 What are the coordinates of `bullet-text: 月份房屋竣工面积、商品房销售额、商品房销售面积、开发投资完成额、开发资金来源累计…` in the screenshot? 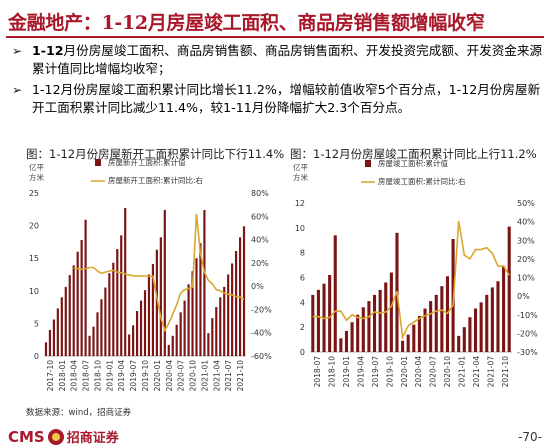 It's located at (287, 59).